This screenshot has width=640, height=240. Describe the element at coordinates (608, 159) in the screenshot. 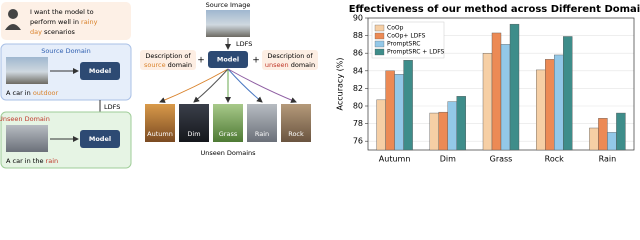

I see `x-tick-label: Rain` at that location.